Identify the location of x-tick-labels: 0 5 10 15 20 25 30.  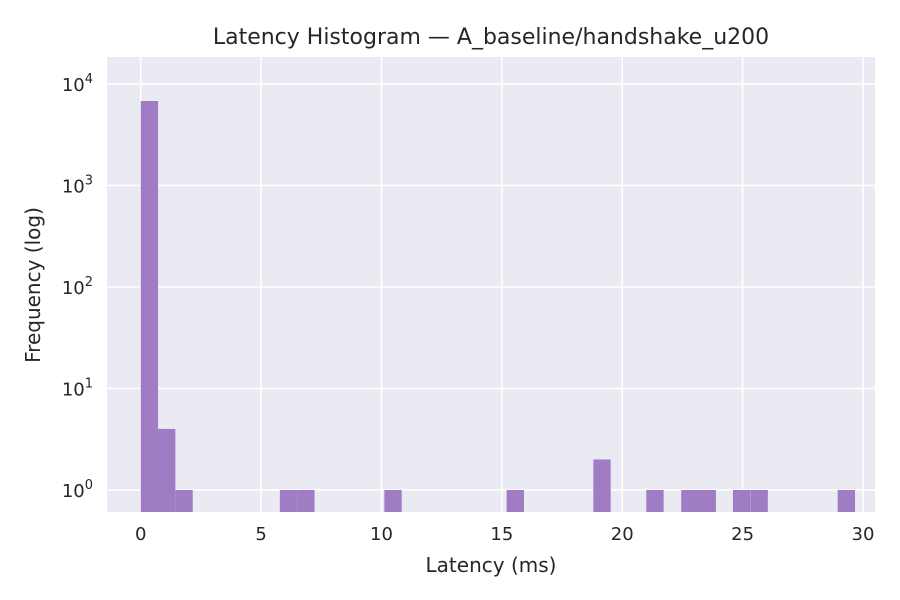
(504, 534).